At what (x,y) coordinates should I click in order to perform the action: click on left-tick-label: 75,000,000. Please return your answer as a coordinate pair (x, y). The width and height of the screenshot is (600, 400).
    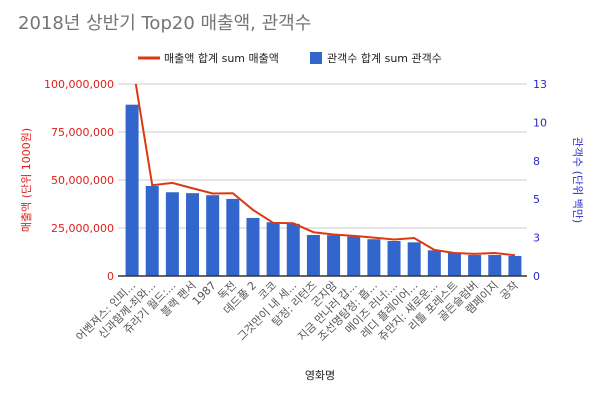
    Looking at the image, I should click on (82, 132).